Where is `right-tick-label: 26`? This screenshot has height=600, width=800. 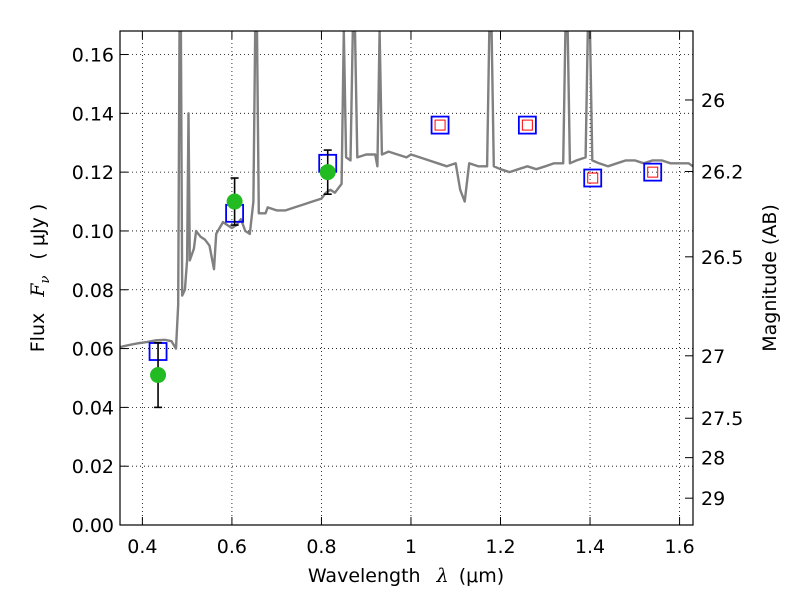
right-tick-label: 26 is located at coordinates (713, 101).